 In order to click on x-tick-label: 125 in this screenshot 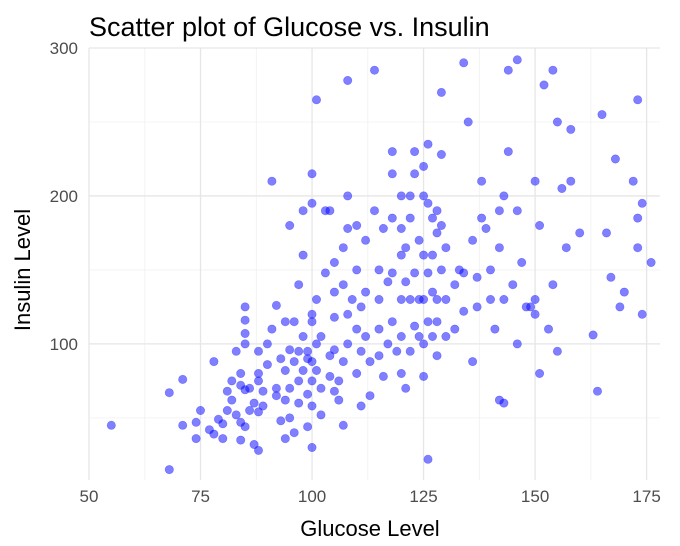, I will do `click(423, 496)`.